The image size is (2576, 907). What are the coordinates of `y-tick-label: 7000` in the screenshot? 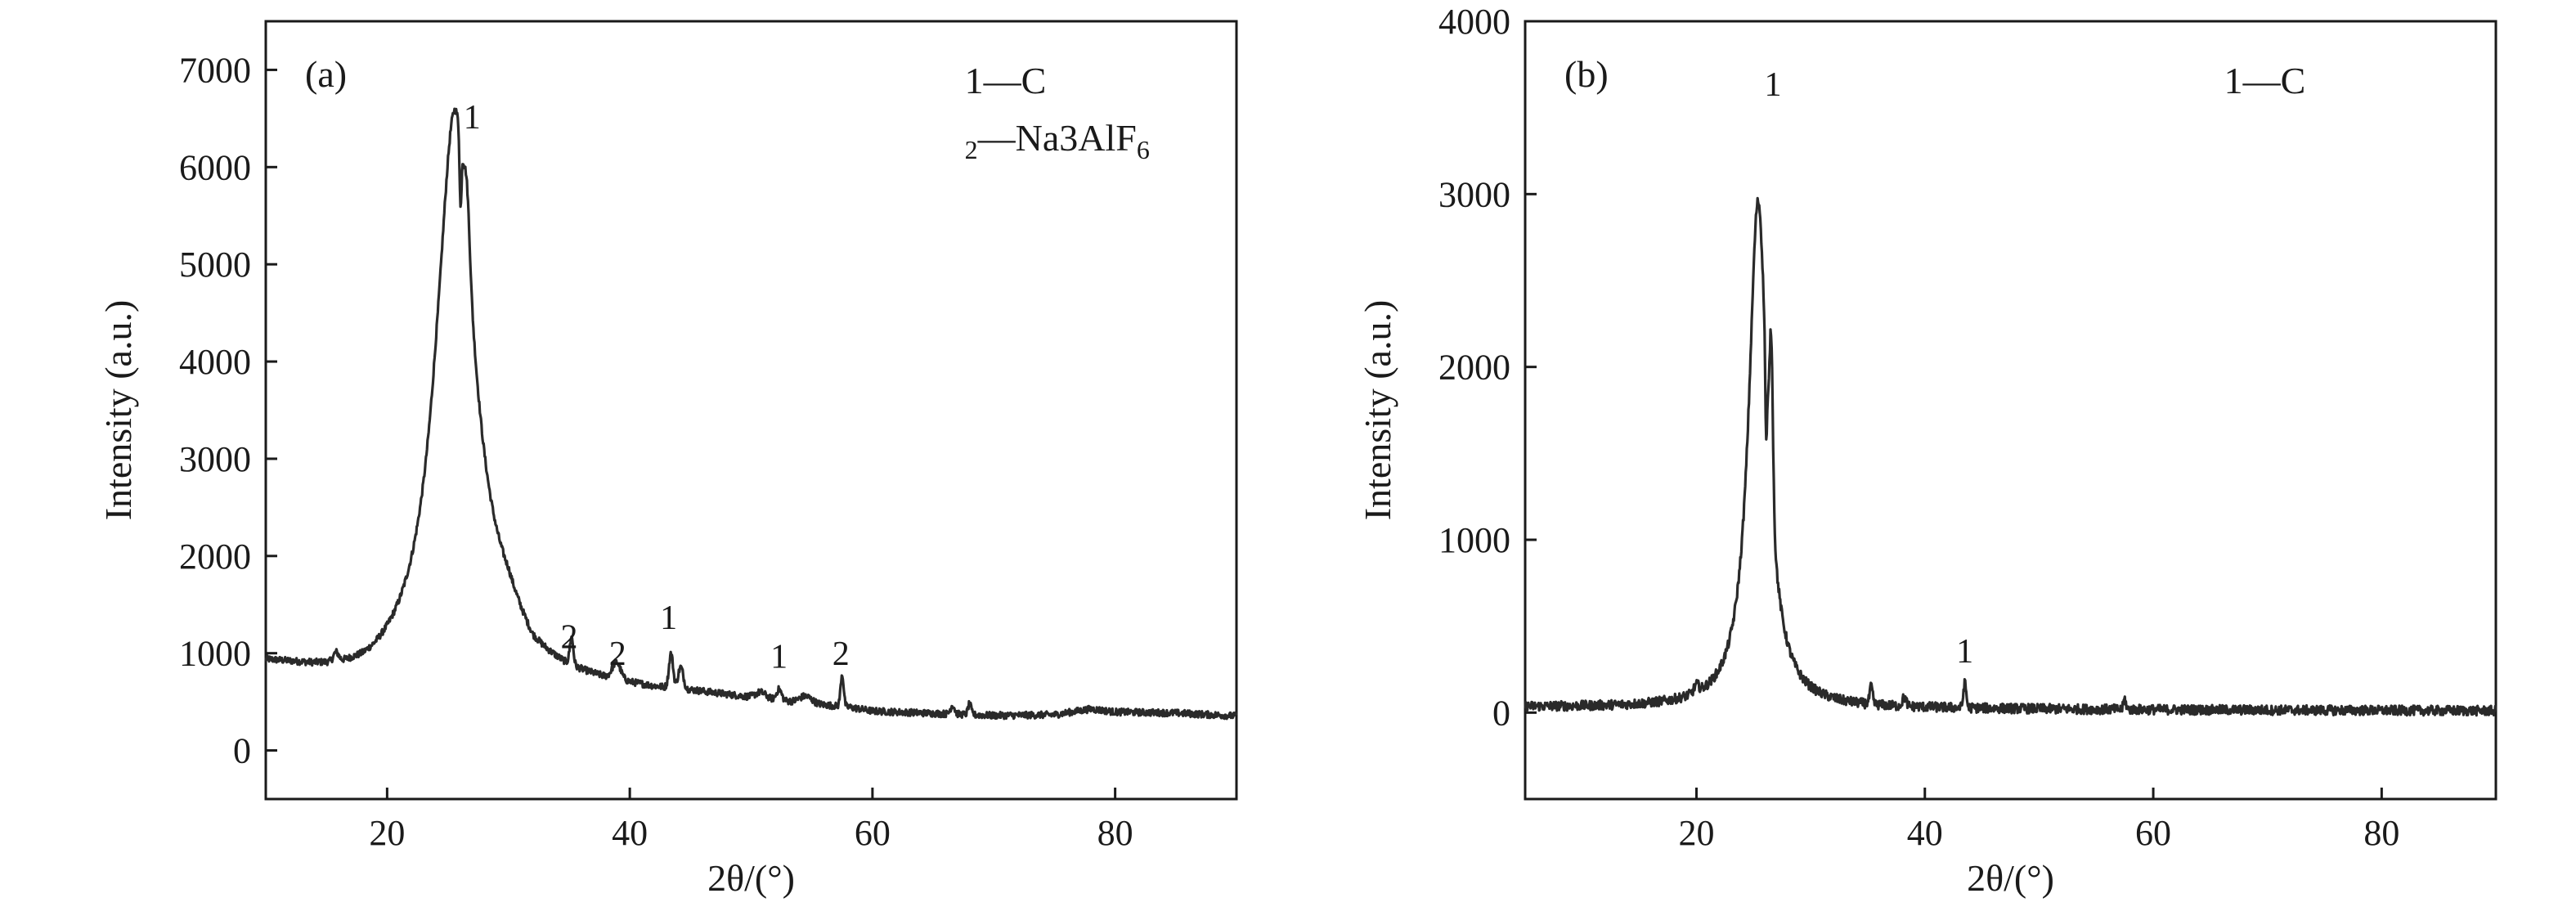 It's located at (215, 70).